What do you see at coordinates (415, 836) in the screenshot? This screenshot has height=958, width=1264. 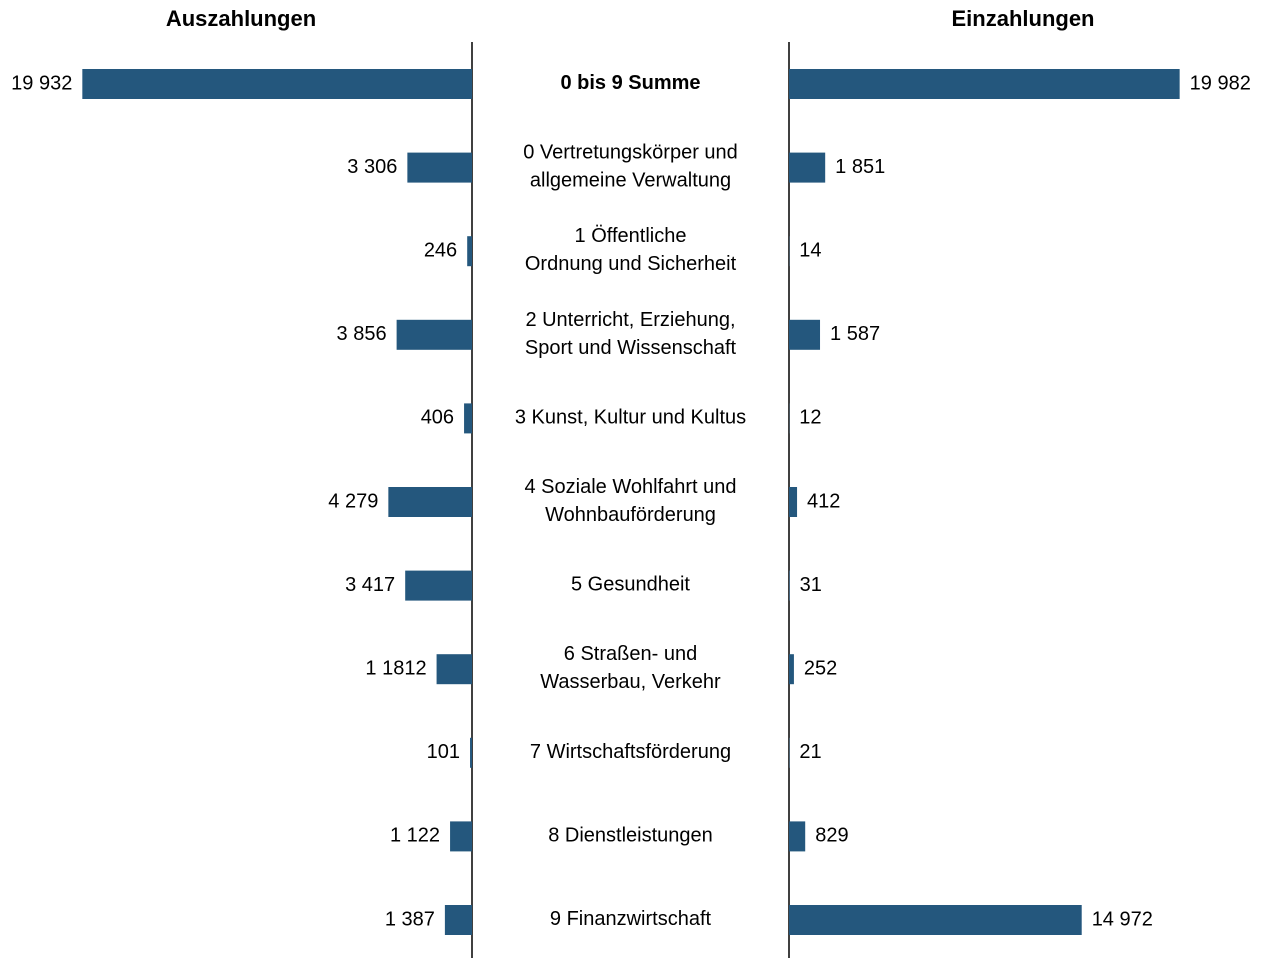 I see `data-label: 1 122` at bounding box center [415, 836].